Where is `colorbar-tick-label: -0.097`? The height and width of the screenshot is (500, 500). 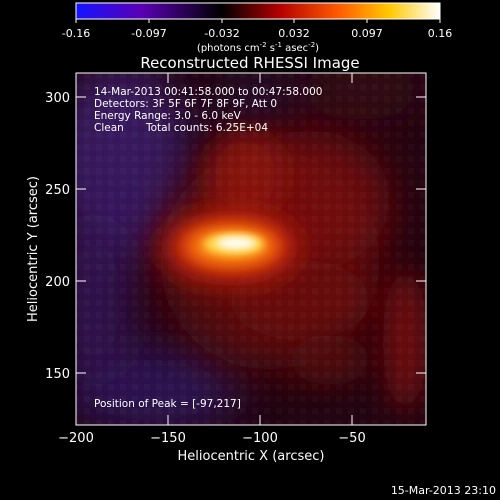
colorbar-tick-label: -0.097 is located at coordinates (148, 33).